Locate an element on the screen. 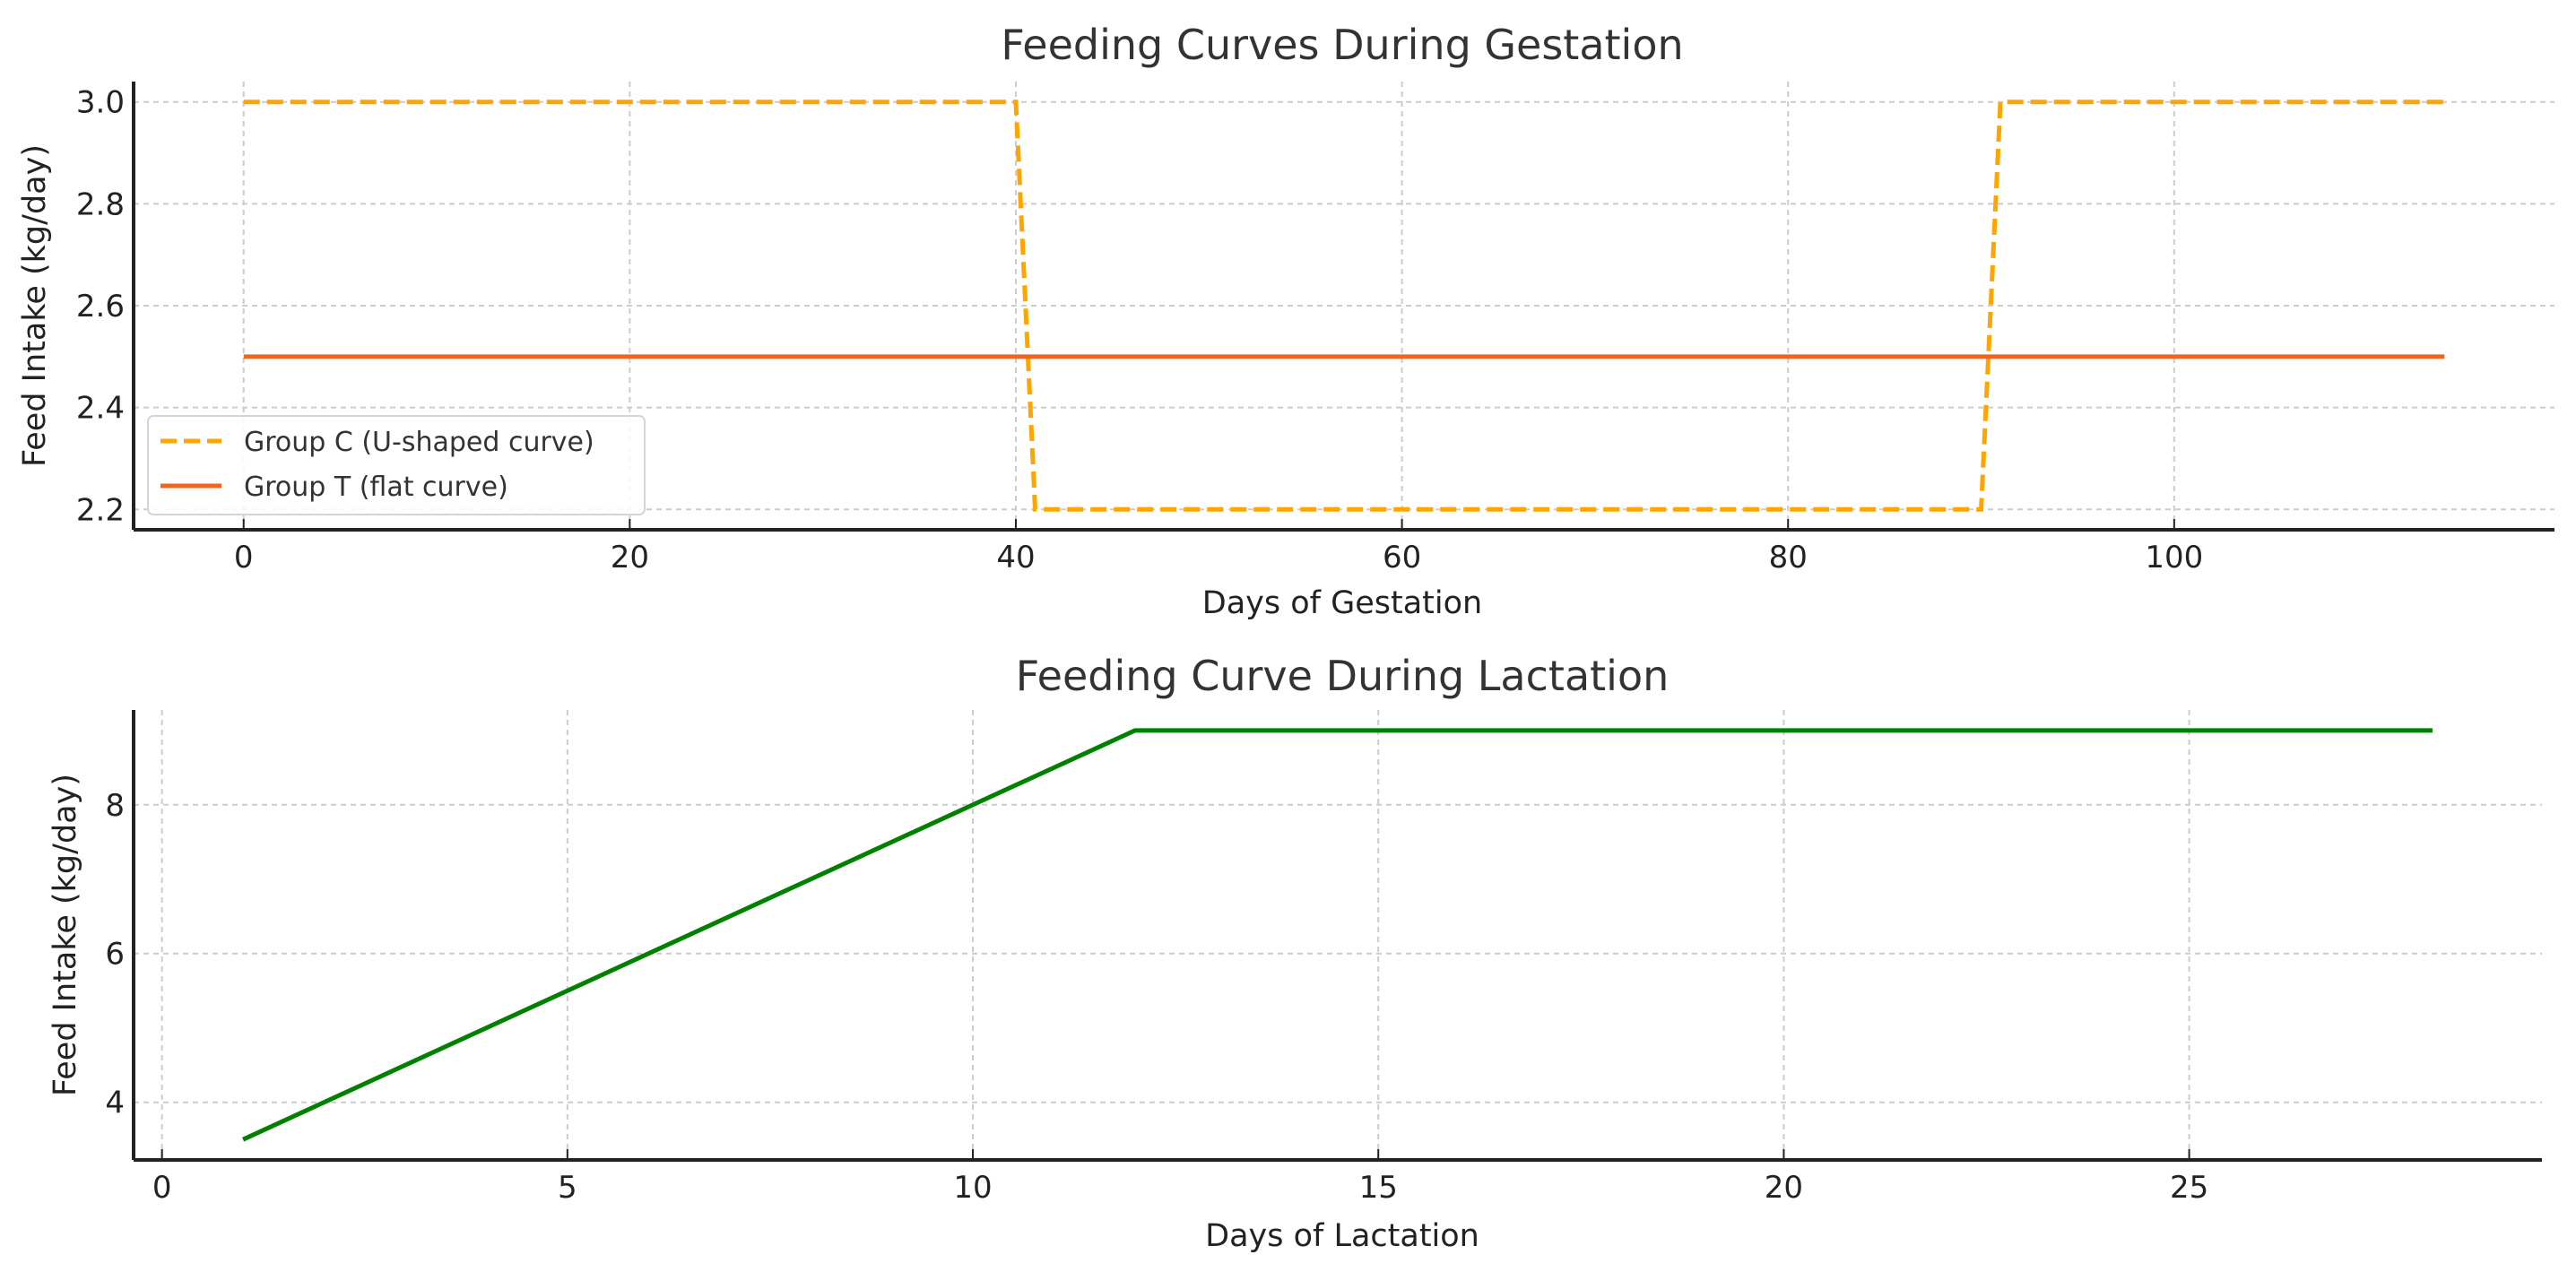 The width and height of the screenshot is (2576, 1272). lactation-y-tick-label: 4 is located at coordinates (115, 1103).